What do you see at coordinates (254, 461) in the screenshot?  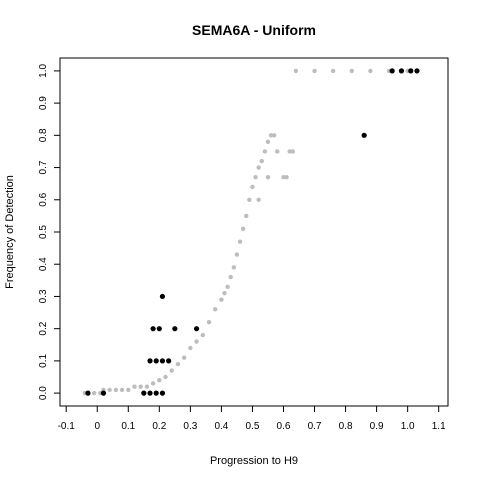 I see `x-axis-label: Progression to H9` at bounding box center [254, 461].